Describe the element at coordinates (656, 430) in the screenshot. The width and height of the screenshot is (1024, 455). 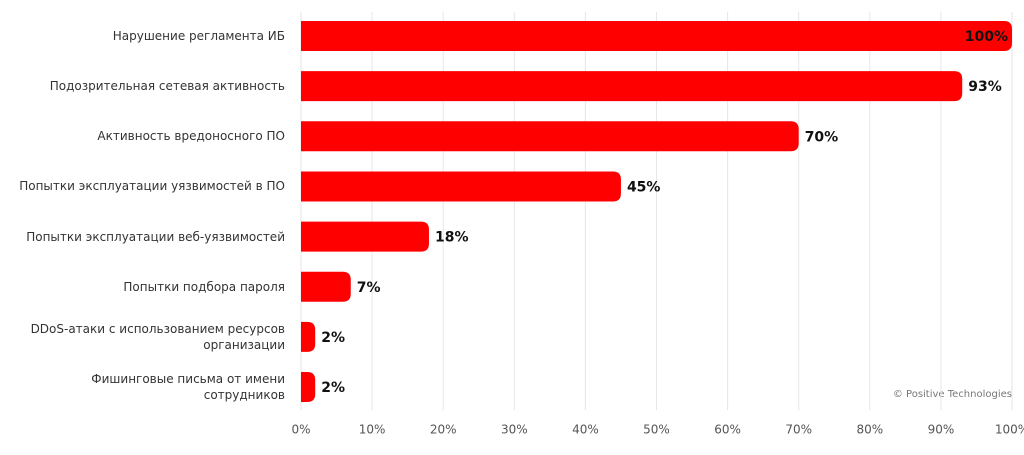
I see `x-tick-label: 50%` at that location.